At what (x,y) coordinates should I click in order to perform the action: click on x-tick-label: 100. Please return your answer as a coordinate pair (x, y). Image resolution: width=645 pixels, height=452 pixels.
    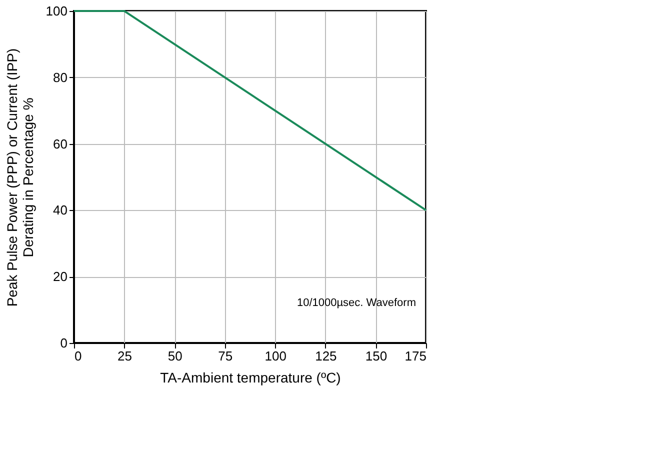
    Looking at the image, I should click on (275, 356).